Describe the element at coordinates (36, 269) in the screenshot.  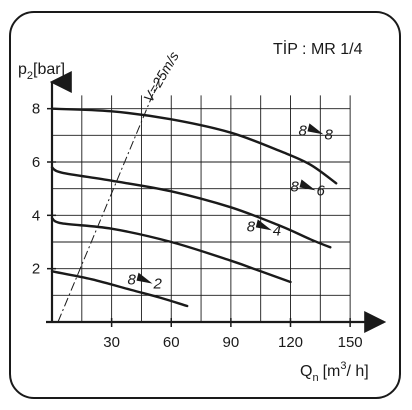
I see `y-tick-label: 2` at that location.